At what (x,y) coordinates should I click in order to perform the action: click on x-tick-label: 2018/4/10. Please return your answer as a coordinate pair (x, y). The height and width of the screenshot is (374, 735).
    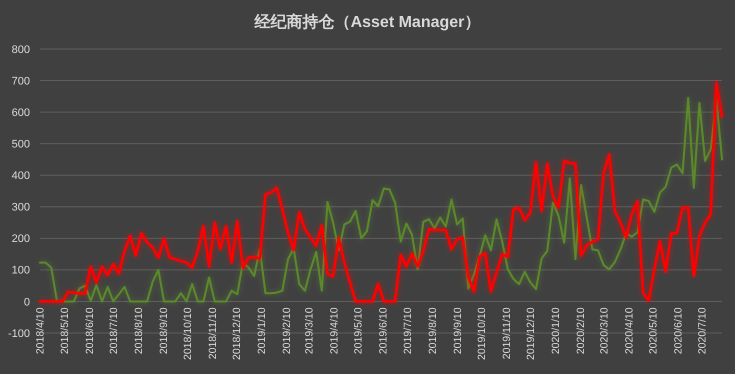
    Looking at the image, I should click on (40, 330).